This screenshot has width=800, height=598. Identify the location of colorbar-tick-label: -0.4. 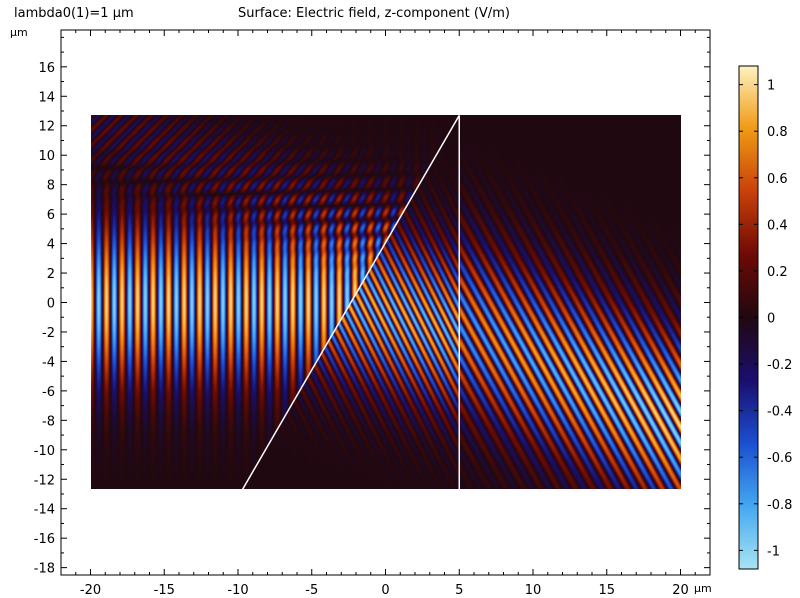
(779, 412).